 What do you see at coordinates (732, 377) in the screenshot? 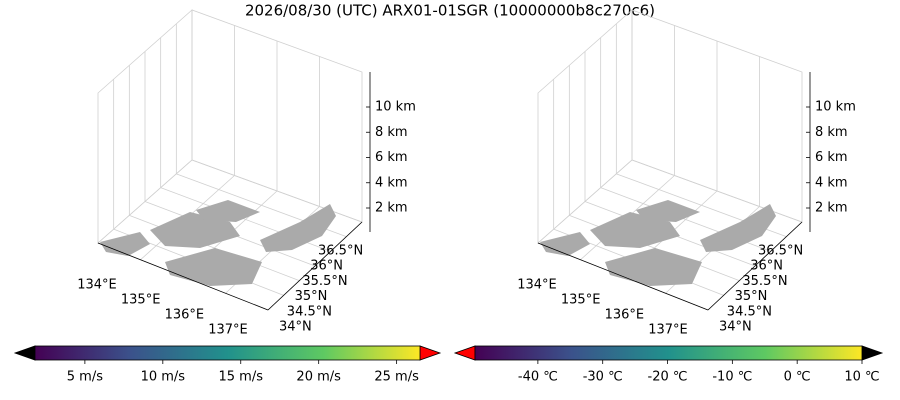
I see `colorbar-tick-label: -10 ℃` at bounding box center [732, 377].